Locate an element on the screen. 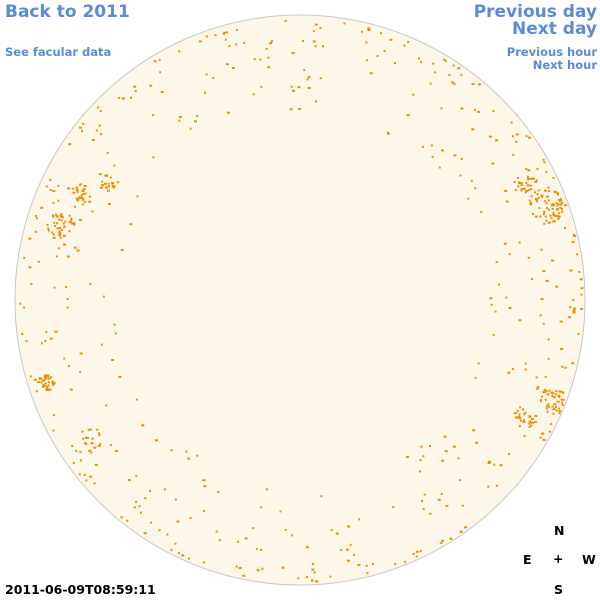  previous-hour-link: Previous hour is located at coordinates (551, 52).